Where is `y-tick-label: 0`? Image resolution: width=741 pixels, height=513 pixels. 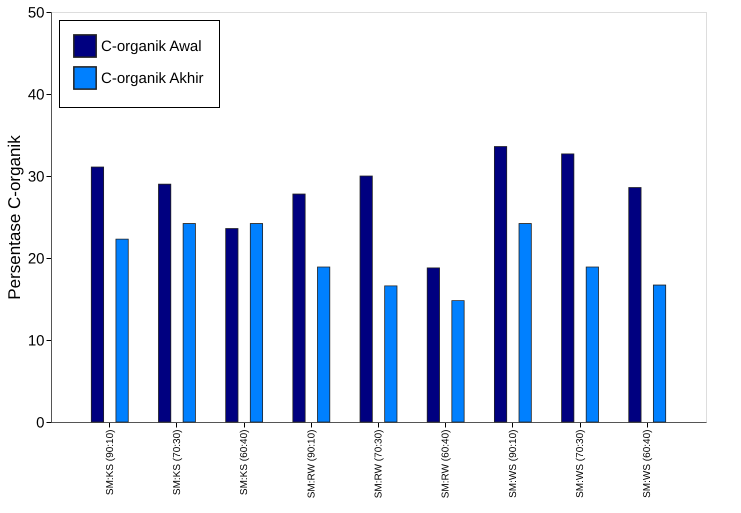
y-tick-label: 0 is located at coordinates (40, 423).